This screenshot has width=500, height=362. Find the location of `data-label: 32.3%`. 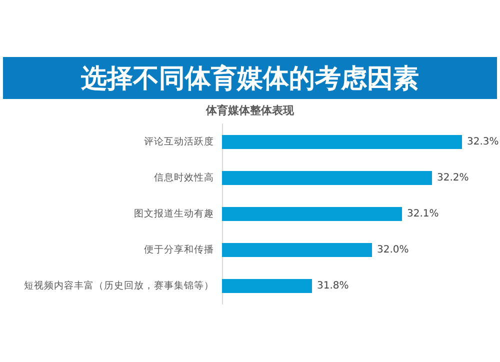

data-label: 32.3% is located at coordinates (483, 142).